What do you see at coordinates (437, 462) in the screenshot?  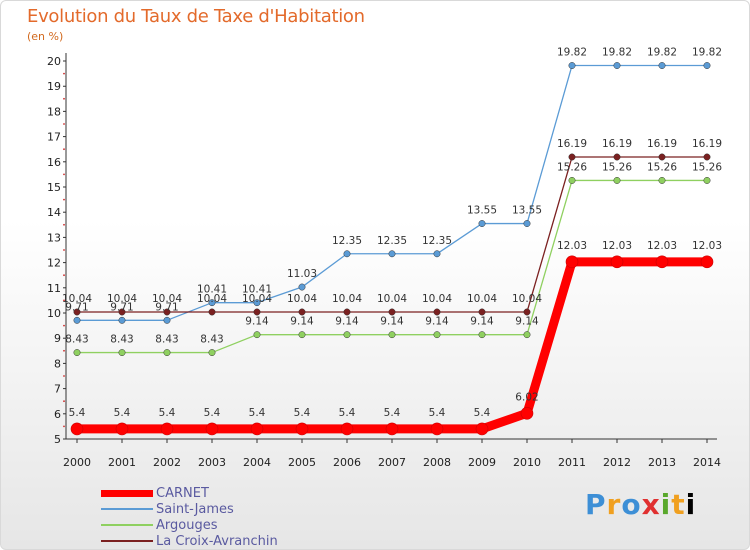 I see `x-tick-label: 2008` at bounding box center [437, 462].